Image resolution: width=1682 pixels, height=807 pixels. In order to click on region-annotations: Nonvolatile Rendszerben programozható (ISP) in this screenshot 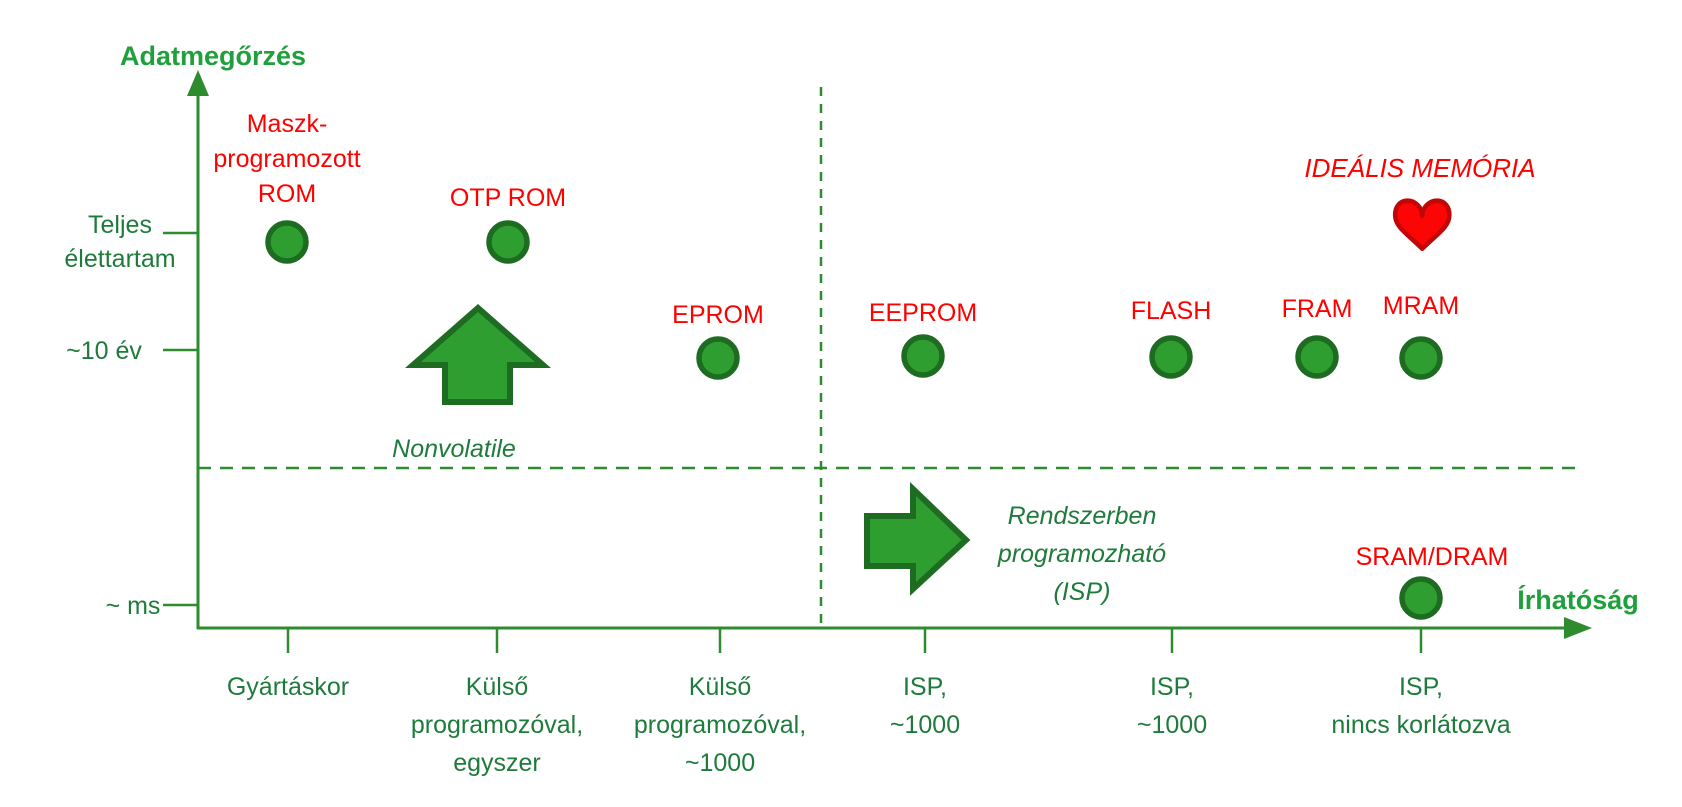, I will do `click(779, 520)`.